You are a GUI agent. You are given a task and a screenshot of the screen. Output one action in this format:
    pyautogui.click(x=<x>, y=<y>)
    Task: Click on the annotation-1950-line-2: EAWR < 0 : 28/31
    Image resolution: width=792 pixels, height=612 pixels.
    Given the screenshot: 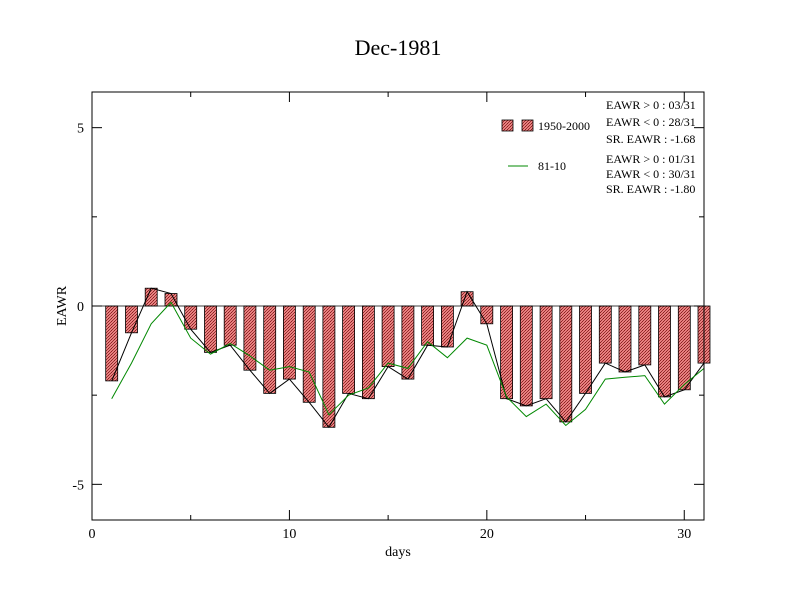 What is the action you would take?
    pyautogui.click(x=651, y=122)
    